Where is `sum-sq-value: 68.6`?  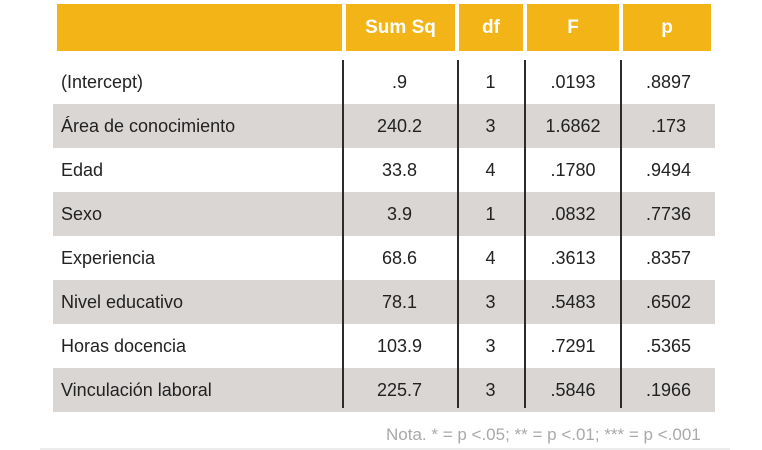 sum-sq-value: 68.6 is located at coordinates (399, 257).